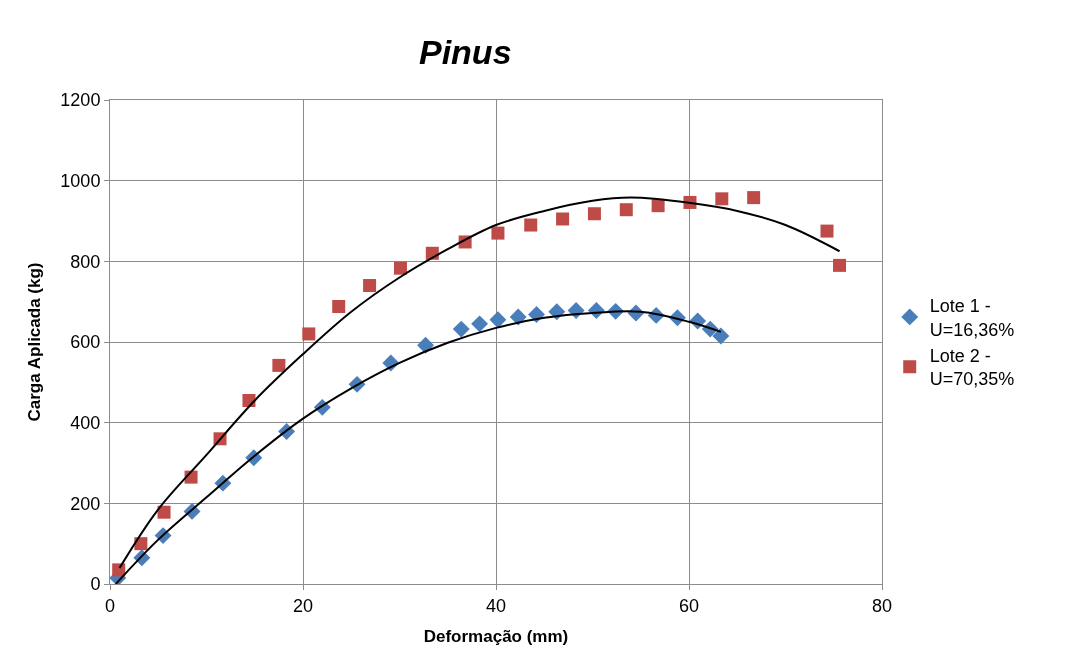  I want to click on x-tick-label: 20, so click(303, 605).